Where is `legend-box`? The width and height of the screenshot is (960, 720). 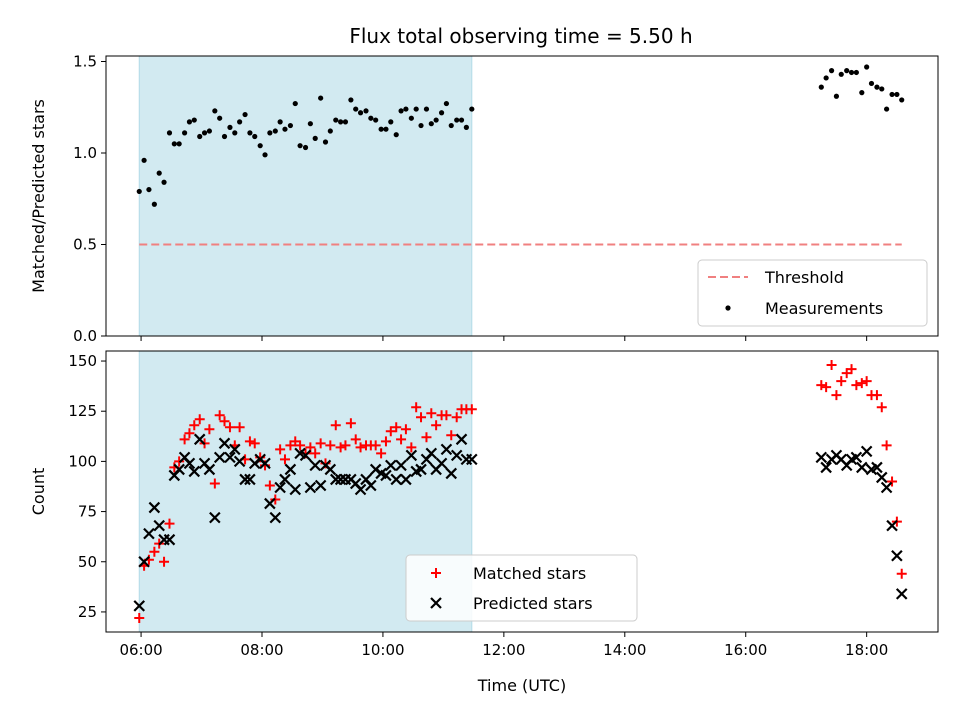
legend-box is located at coordinates (521, 588).